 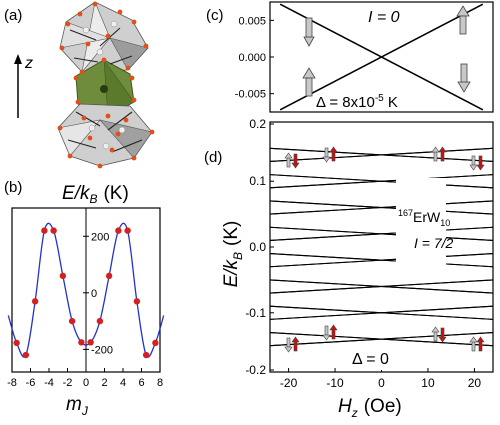 What do you see at coordinates (213, 157) in the screenshot?
I see `panel-d-label: (d)` at bounding box center [213, 157].